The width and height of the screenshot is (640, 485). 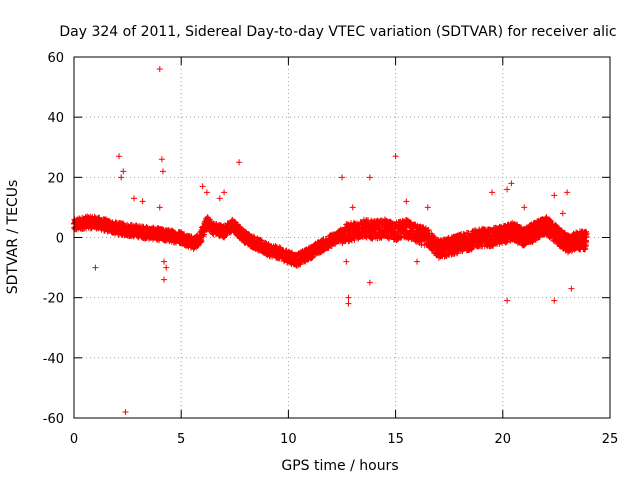 What do you see at coordinates (60, 239) in the screenshot?
I see `y-tick-label: 0` at bounding box center [60, 239].